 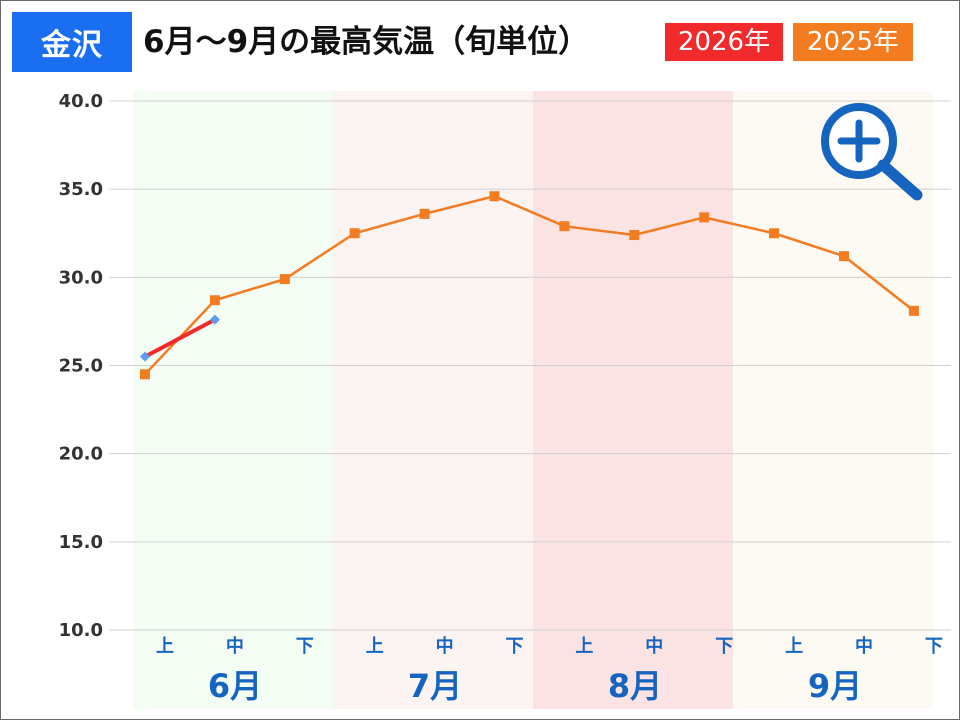 What do you see at coordinates (724, 42) in the screenshot?
I see `legend-2026: 2026年` at bounding box center [724, 42].